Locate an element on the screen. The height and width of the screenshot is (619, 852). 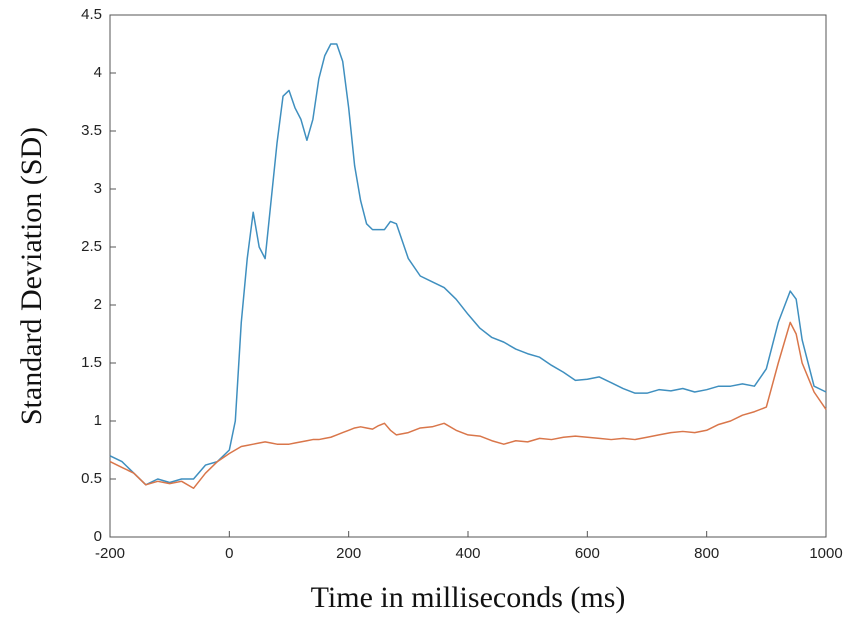
y-tick-label: 0 is located at coordinates (98, 536).